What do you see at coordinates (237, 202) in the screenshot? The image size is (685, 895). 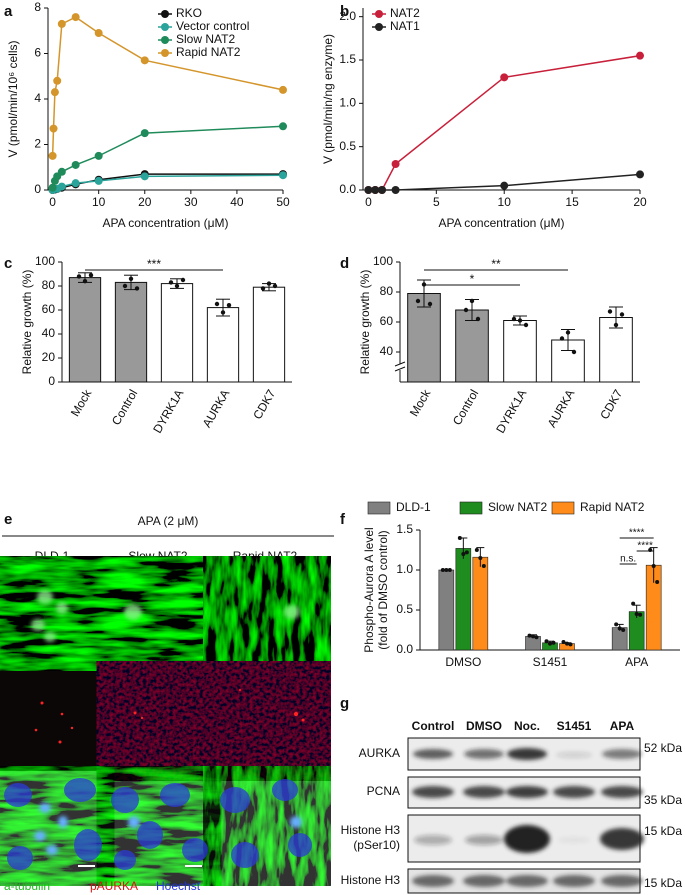 I see `x-tick-label: 40` at bounding box center [237, 202].